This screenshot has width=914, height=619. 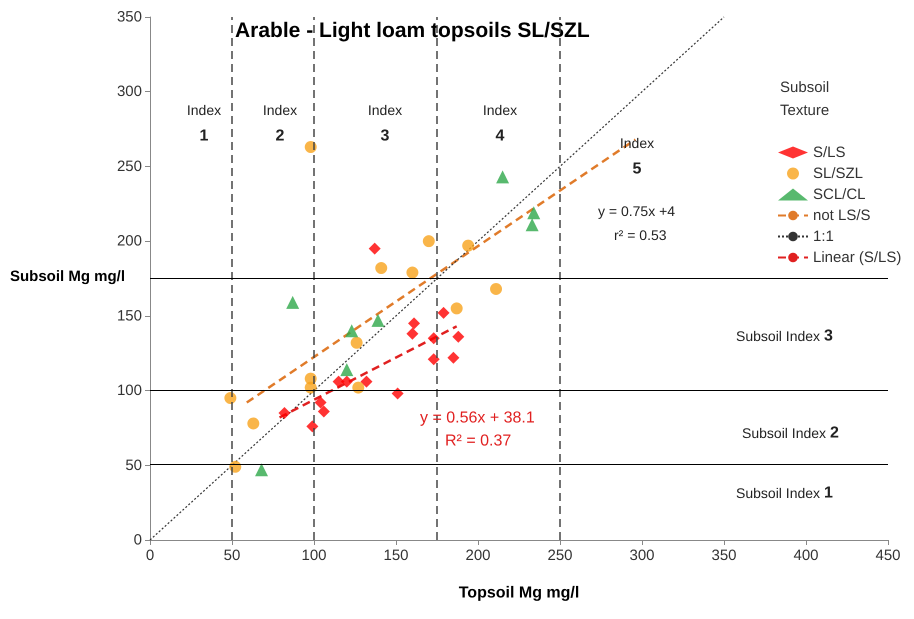 I want to click on annotation: R² = 0.37, so click(x=478, y=441).